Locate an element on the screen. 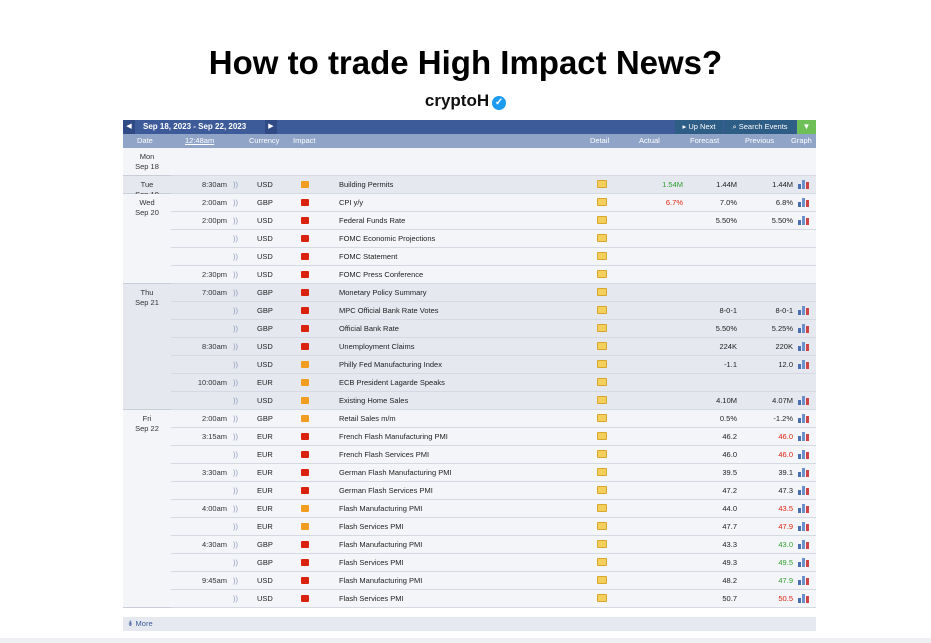 The height and width of the screenshot is (643, 931). table-row: )) GBP Flash Services PMI 49.3 49.5 is located at coordinates (493, 563).